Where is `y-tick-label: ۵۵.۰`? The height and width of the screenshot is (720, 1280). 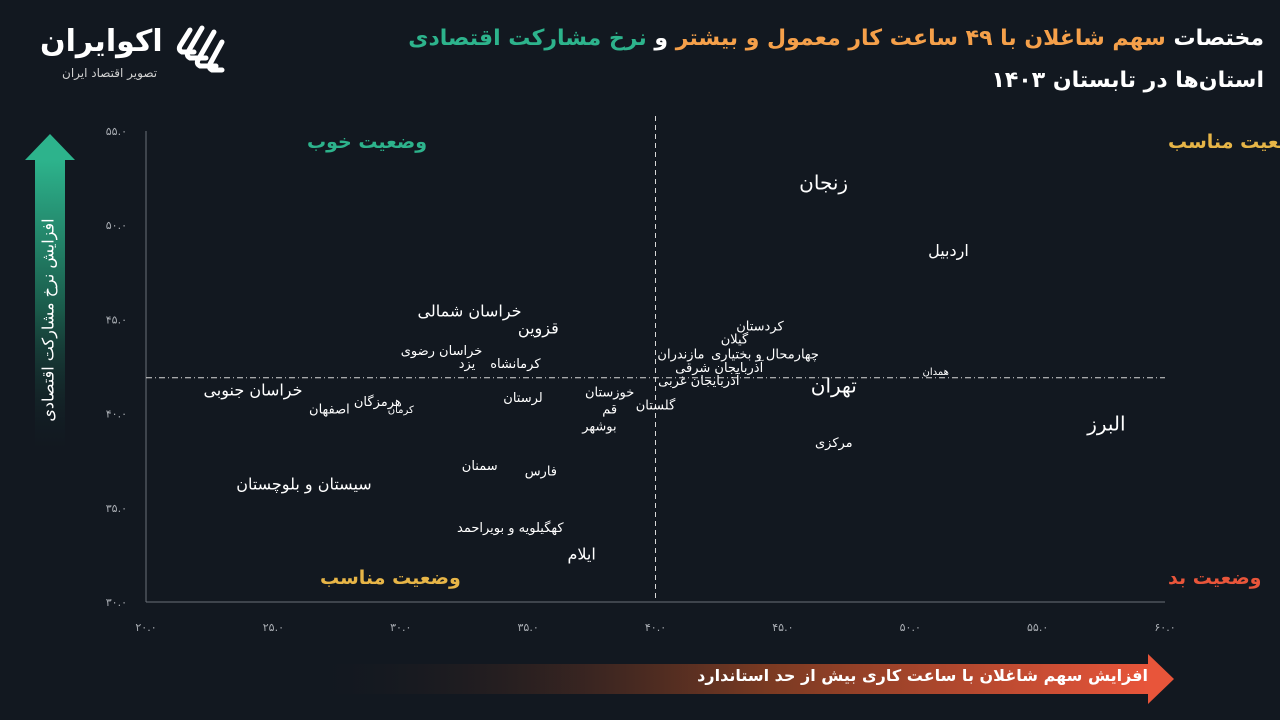
y-tick-label: ۵۵.۰ is located at coordinates (116, 131).